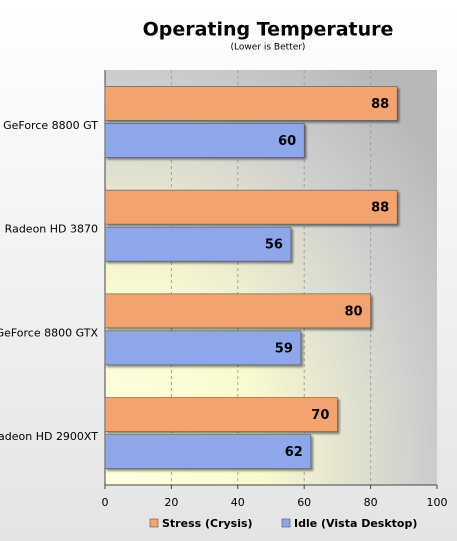 The image size is (457, 541). Describe the element at coordinates (171, 502) in the screenshot. I see `x-tick-label: 20` at that location.